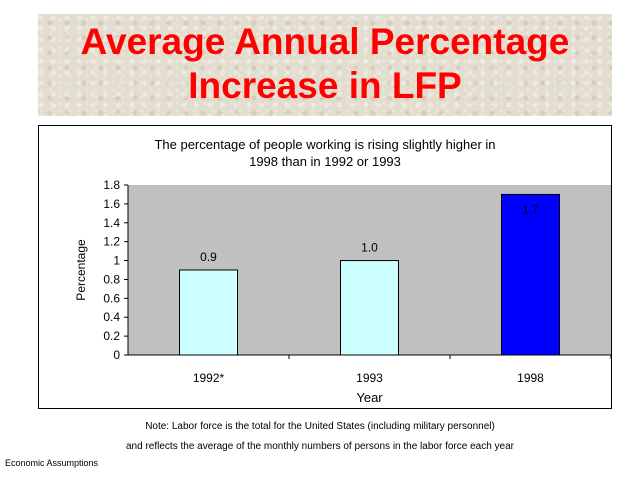 This screenshot has height=480, width=640. I want to click on x-tick-label: 1998, so click(530, 378).